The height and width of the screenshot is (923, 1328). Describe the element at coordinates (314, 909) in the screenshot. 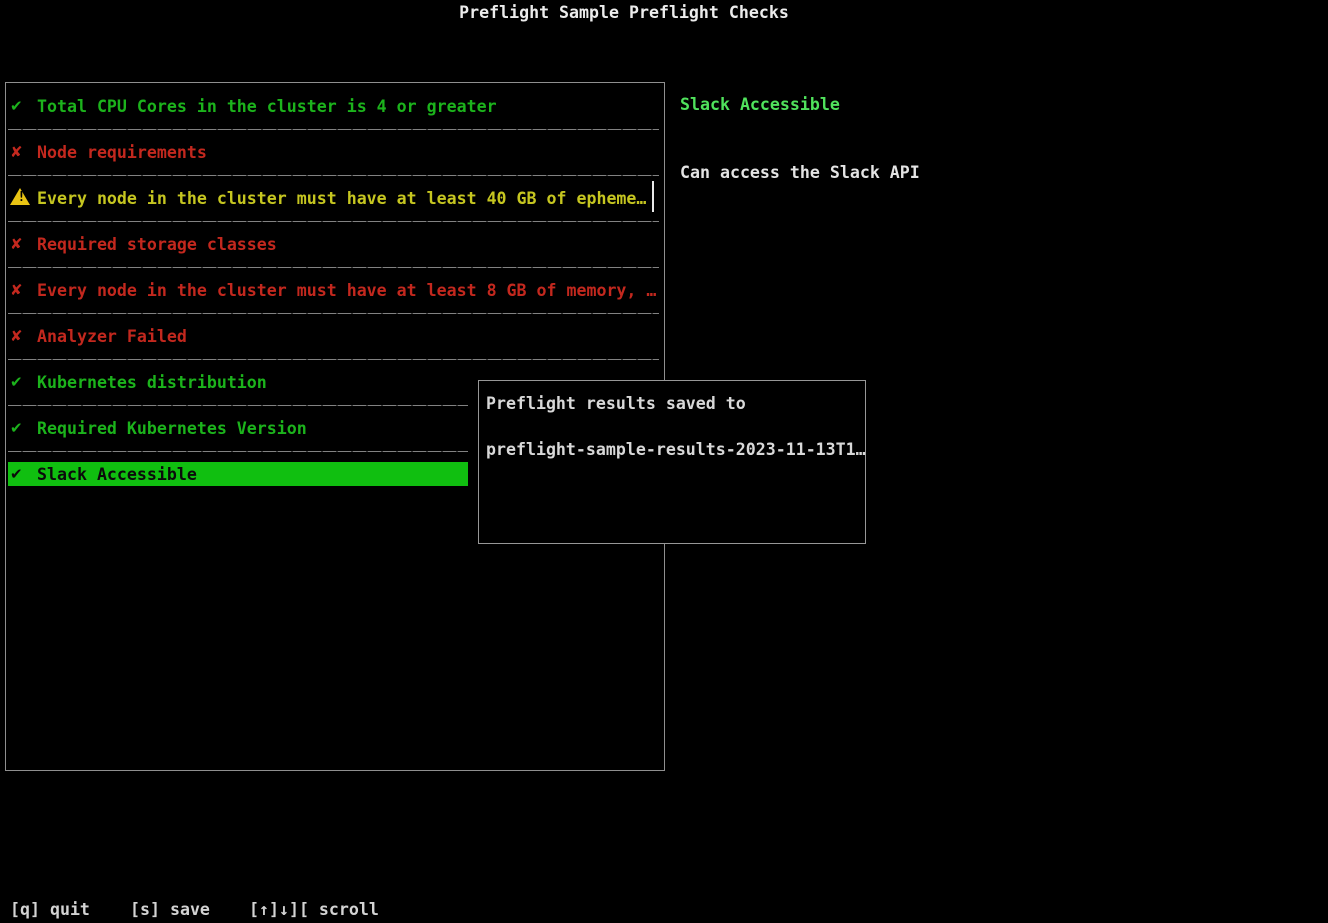

I see `scroll-key-hint: [↑]↓][ scroll` at that location.